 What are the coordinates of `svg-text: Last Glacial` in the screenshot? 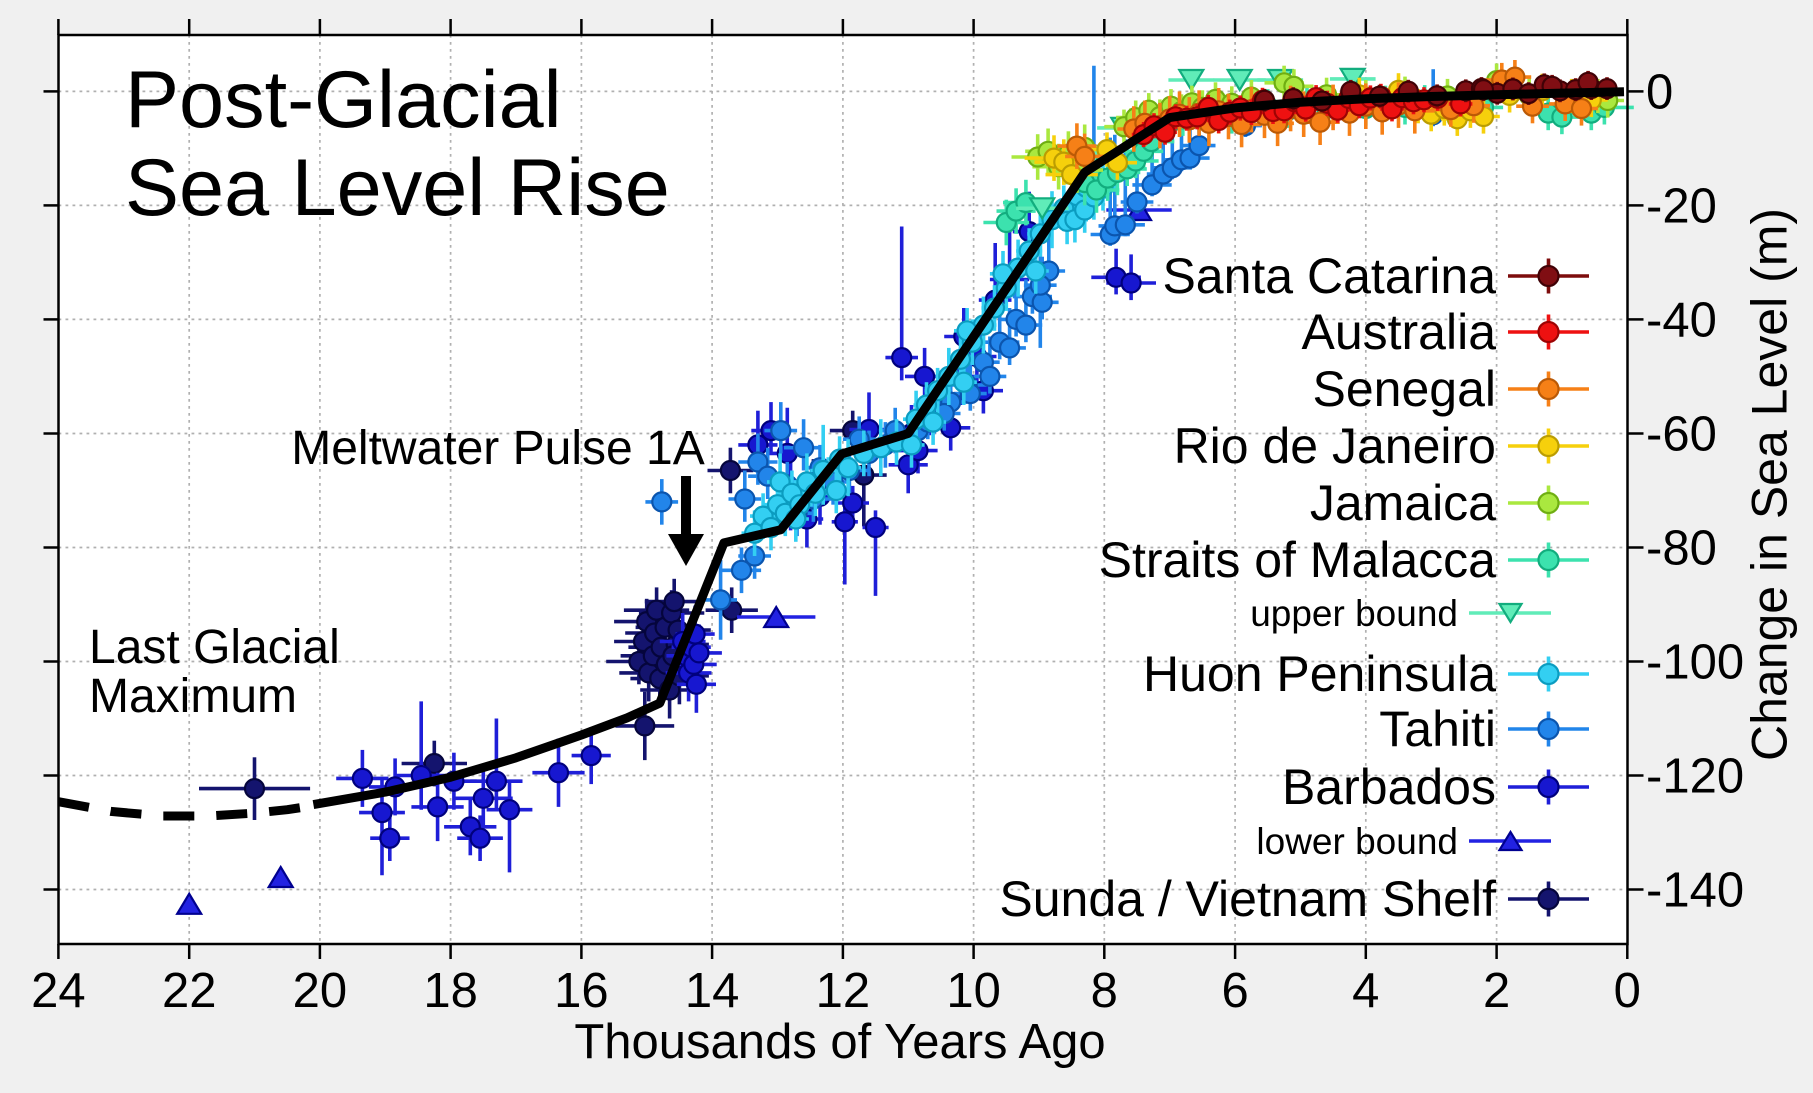 It's located at (214, 647).